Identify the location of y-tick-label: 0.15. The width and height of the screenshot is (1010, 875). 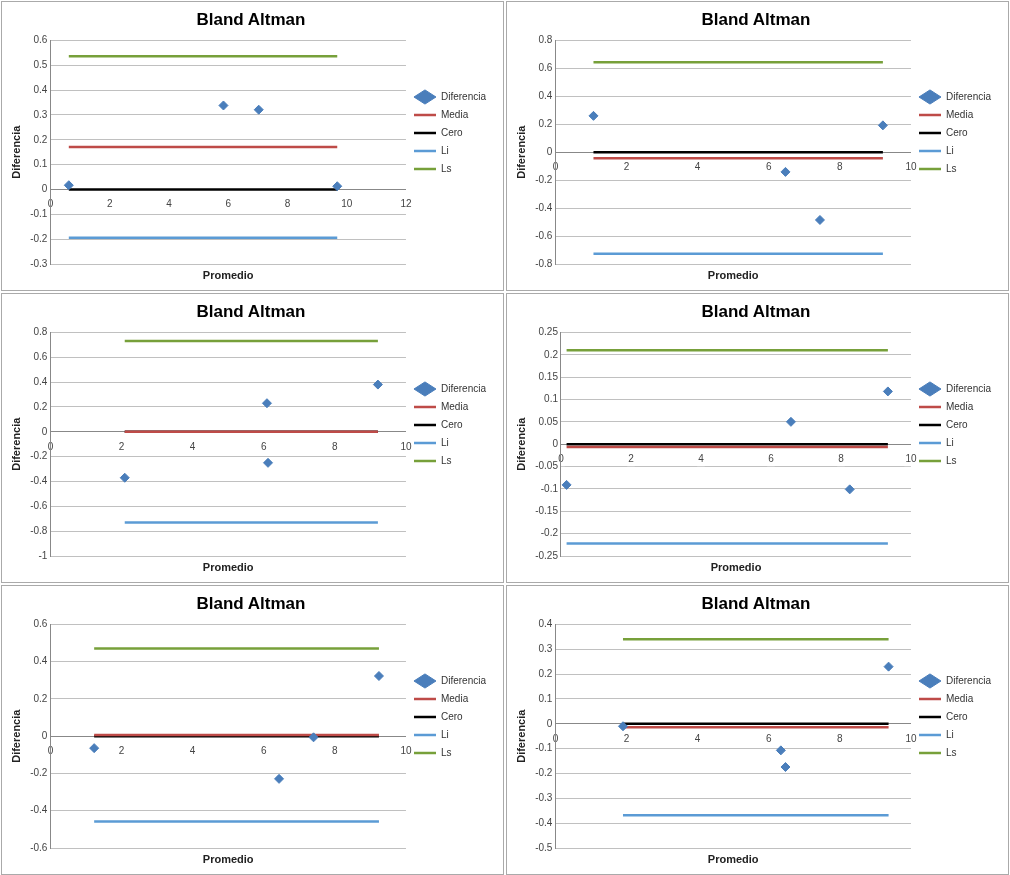
(548, 376).